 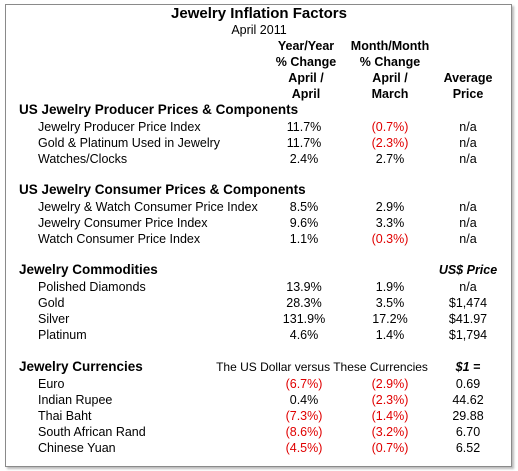 What do you see at coordinates (129, 143) in the screenshot?
I see `row-label: Gold & Platinum Used in Jewelry` at bounding box center [129, 143].